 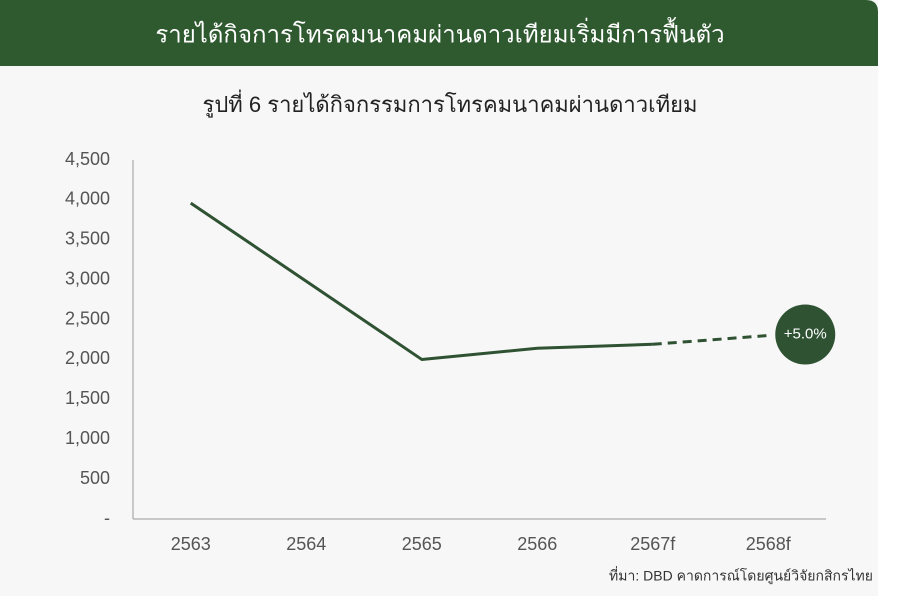 I want to click on header-bar, so click(x=439, y=33).